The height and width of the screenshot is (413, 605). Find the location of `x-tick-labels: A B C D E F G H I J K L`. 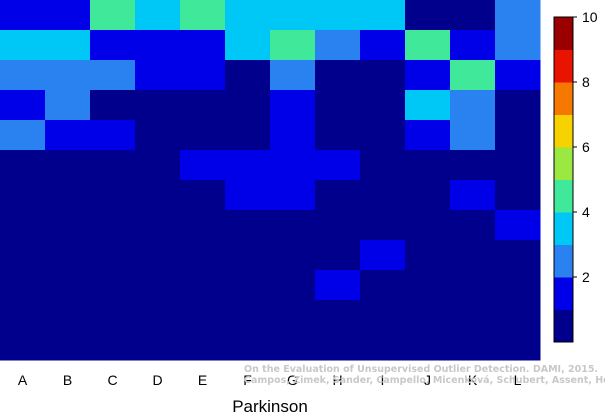

x-tick-labels: A B C D E F G H I J K L is located at coordinates (270, 380).